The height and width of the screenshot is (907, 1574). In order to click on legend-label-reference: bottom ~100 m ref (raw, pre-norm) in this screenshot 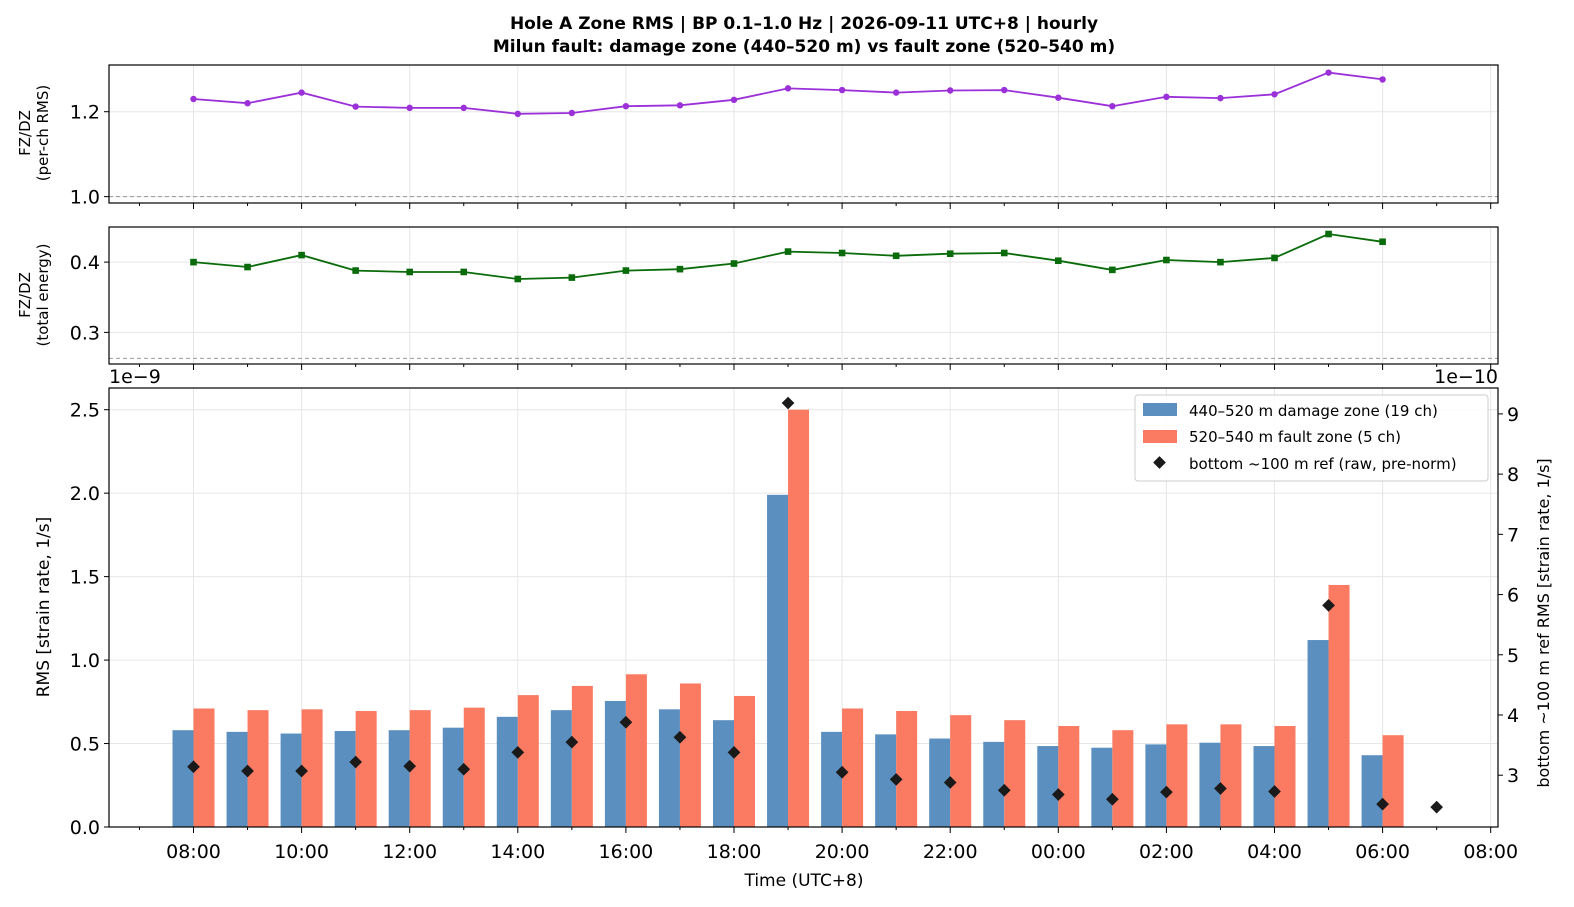, I will do `click(1323, 464)`.